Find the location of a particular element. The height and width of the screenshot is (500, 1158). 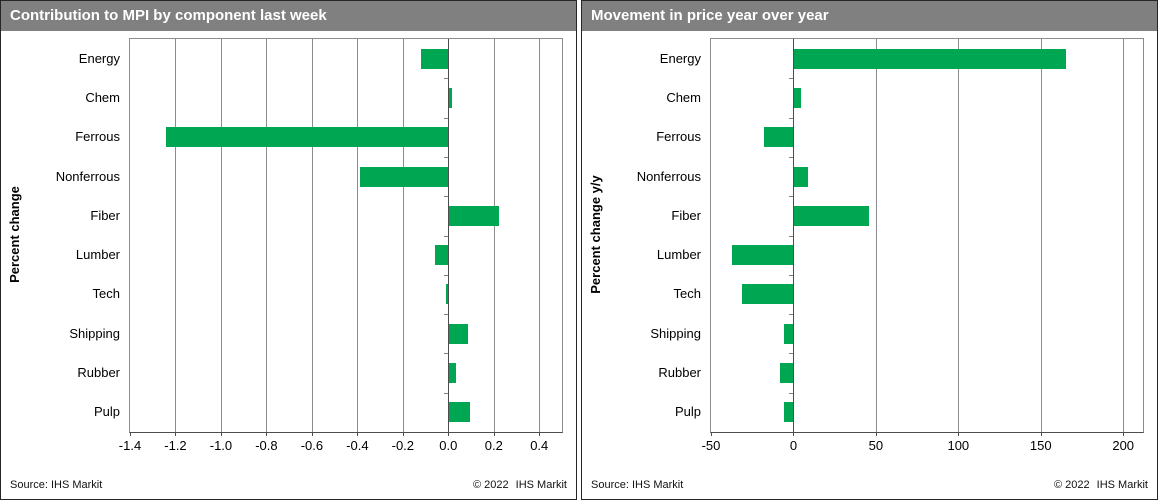

bar-pulp is located at coordinates (788, 412).